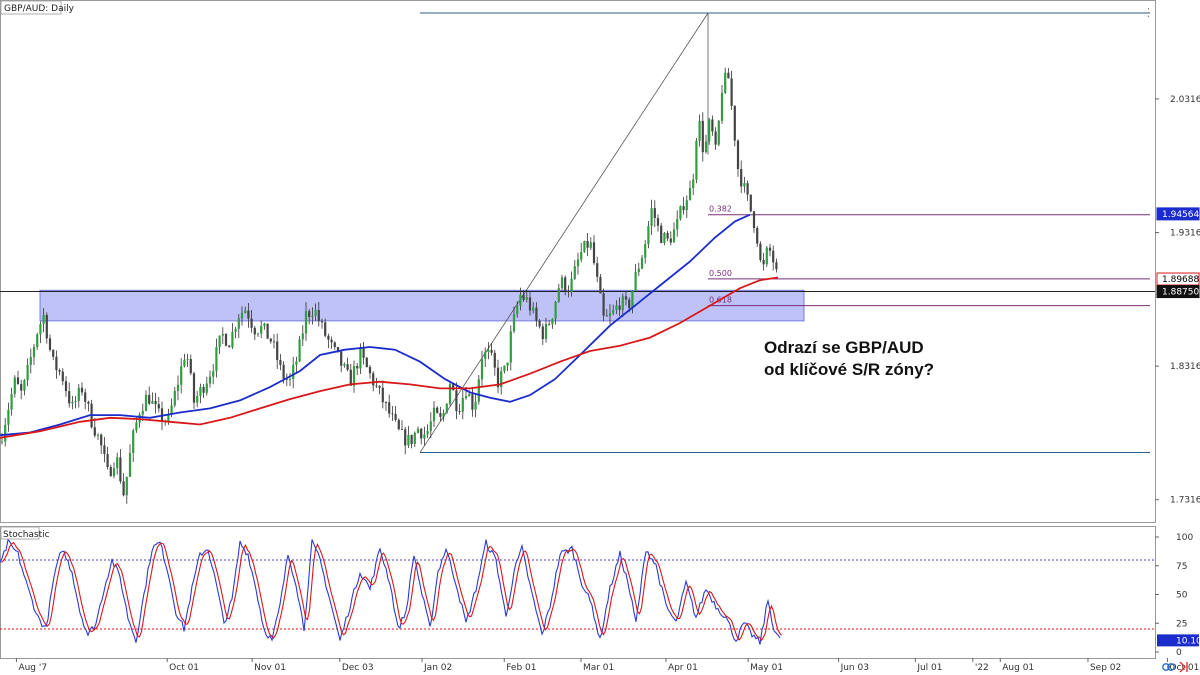 The height and width of the screenshot is (675, 1200). I want to click on x-tick-label: Jan 02, so click(437, 668).